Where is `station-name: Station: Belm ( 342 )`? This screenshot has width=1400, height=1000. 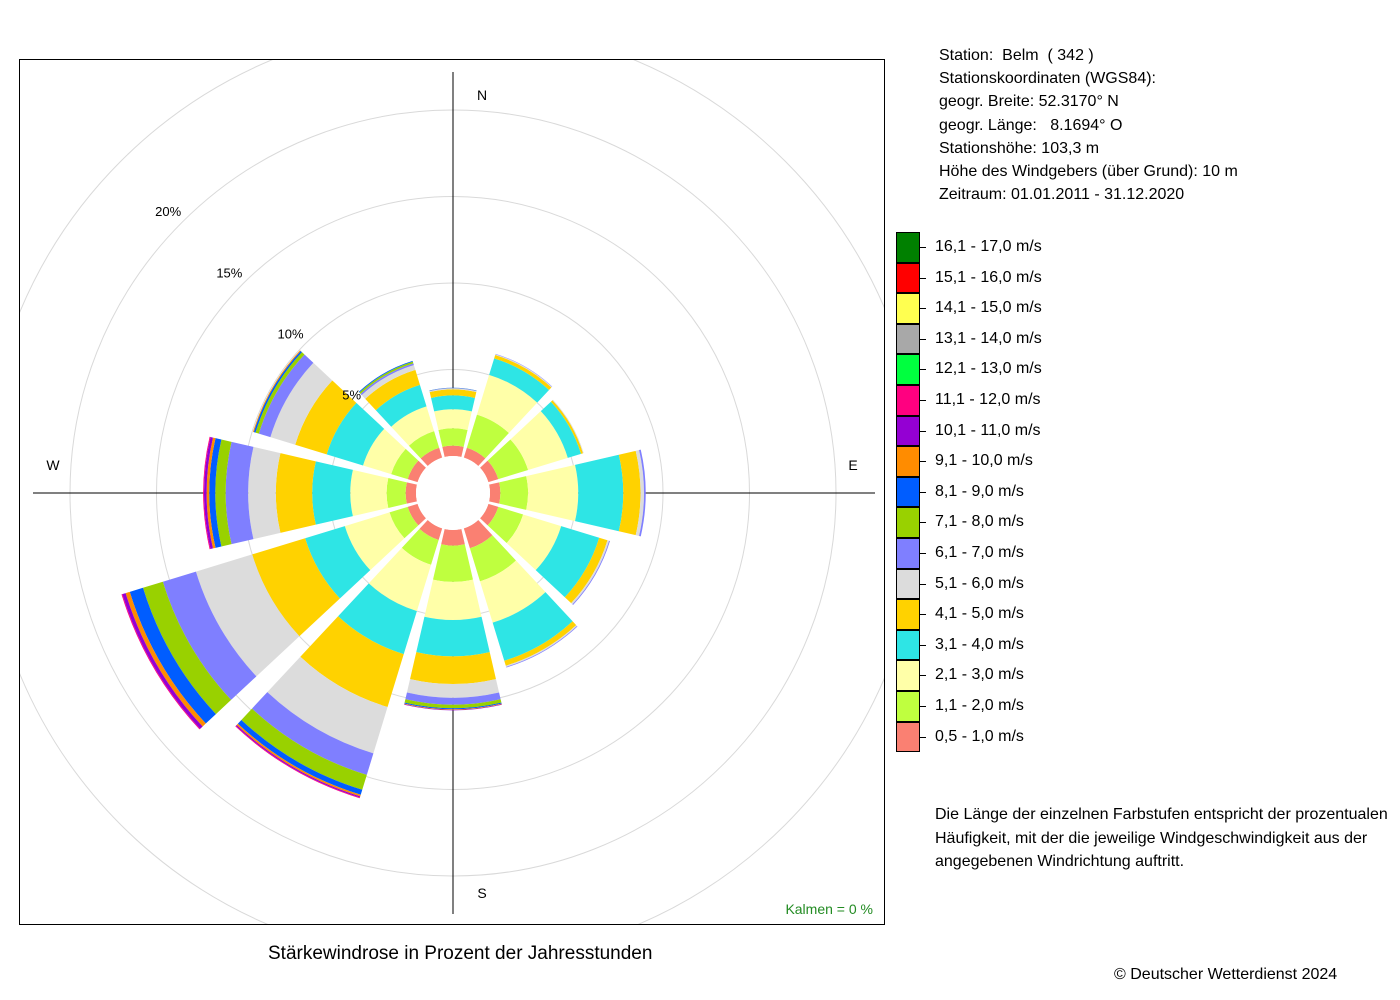 station-name: Station: Belm ( 342 ) is located at coordinates (1016, 55).